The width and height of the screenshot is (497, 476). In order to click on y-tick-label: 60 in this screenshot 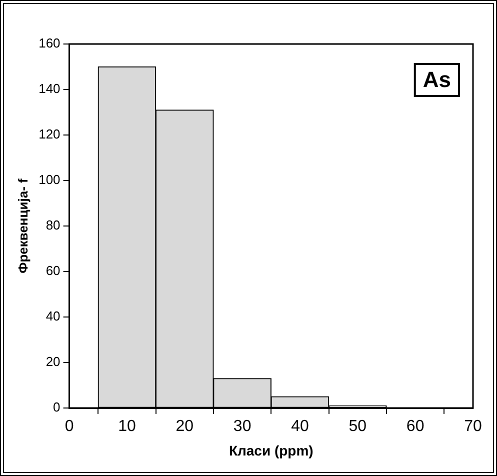, I will do `click(53, 270)`.